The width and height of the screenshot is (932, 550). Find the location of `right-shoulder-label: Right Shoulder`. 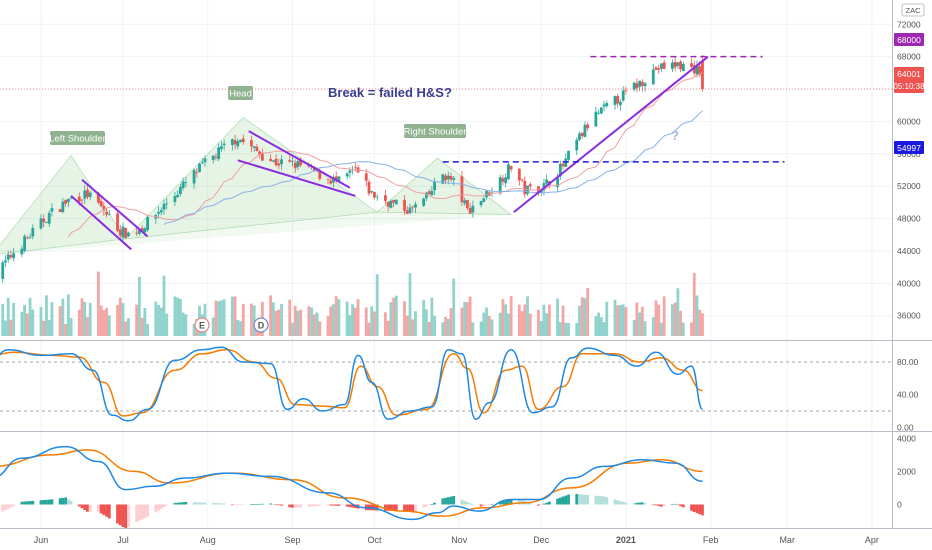

right-shoulder-label: Right Shoulder is located at coordinates (435, 132).